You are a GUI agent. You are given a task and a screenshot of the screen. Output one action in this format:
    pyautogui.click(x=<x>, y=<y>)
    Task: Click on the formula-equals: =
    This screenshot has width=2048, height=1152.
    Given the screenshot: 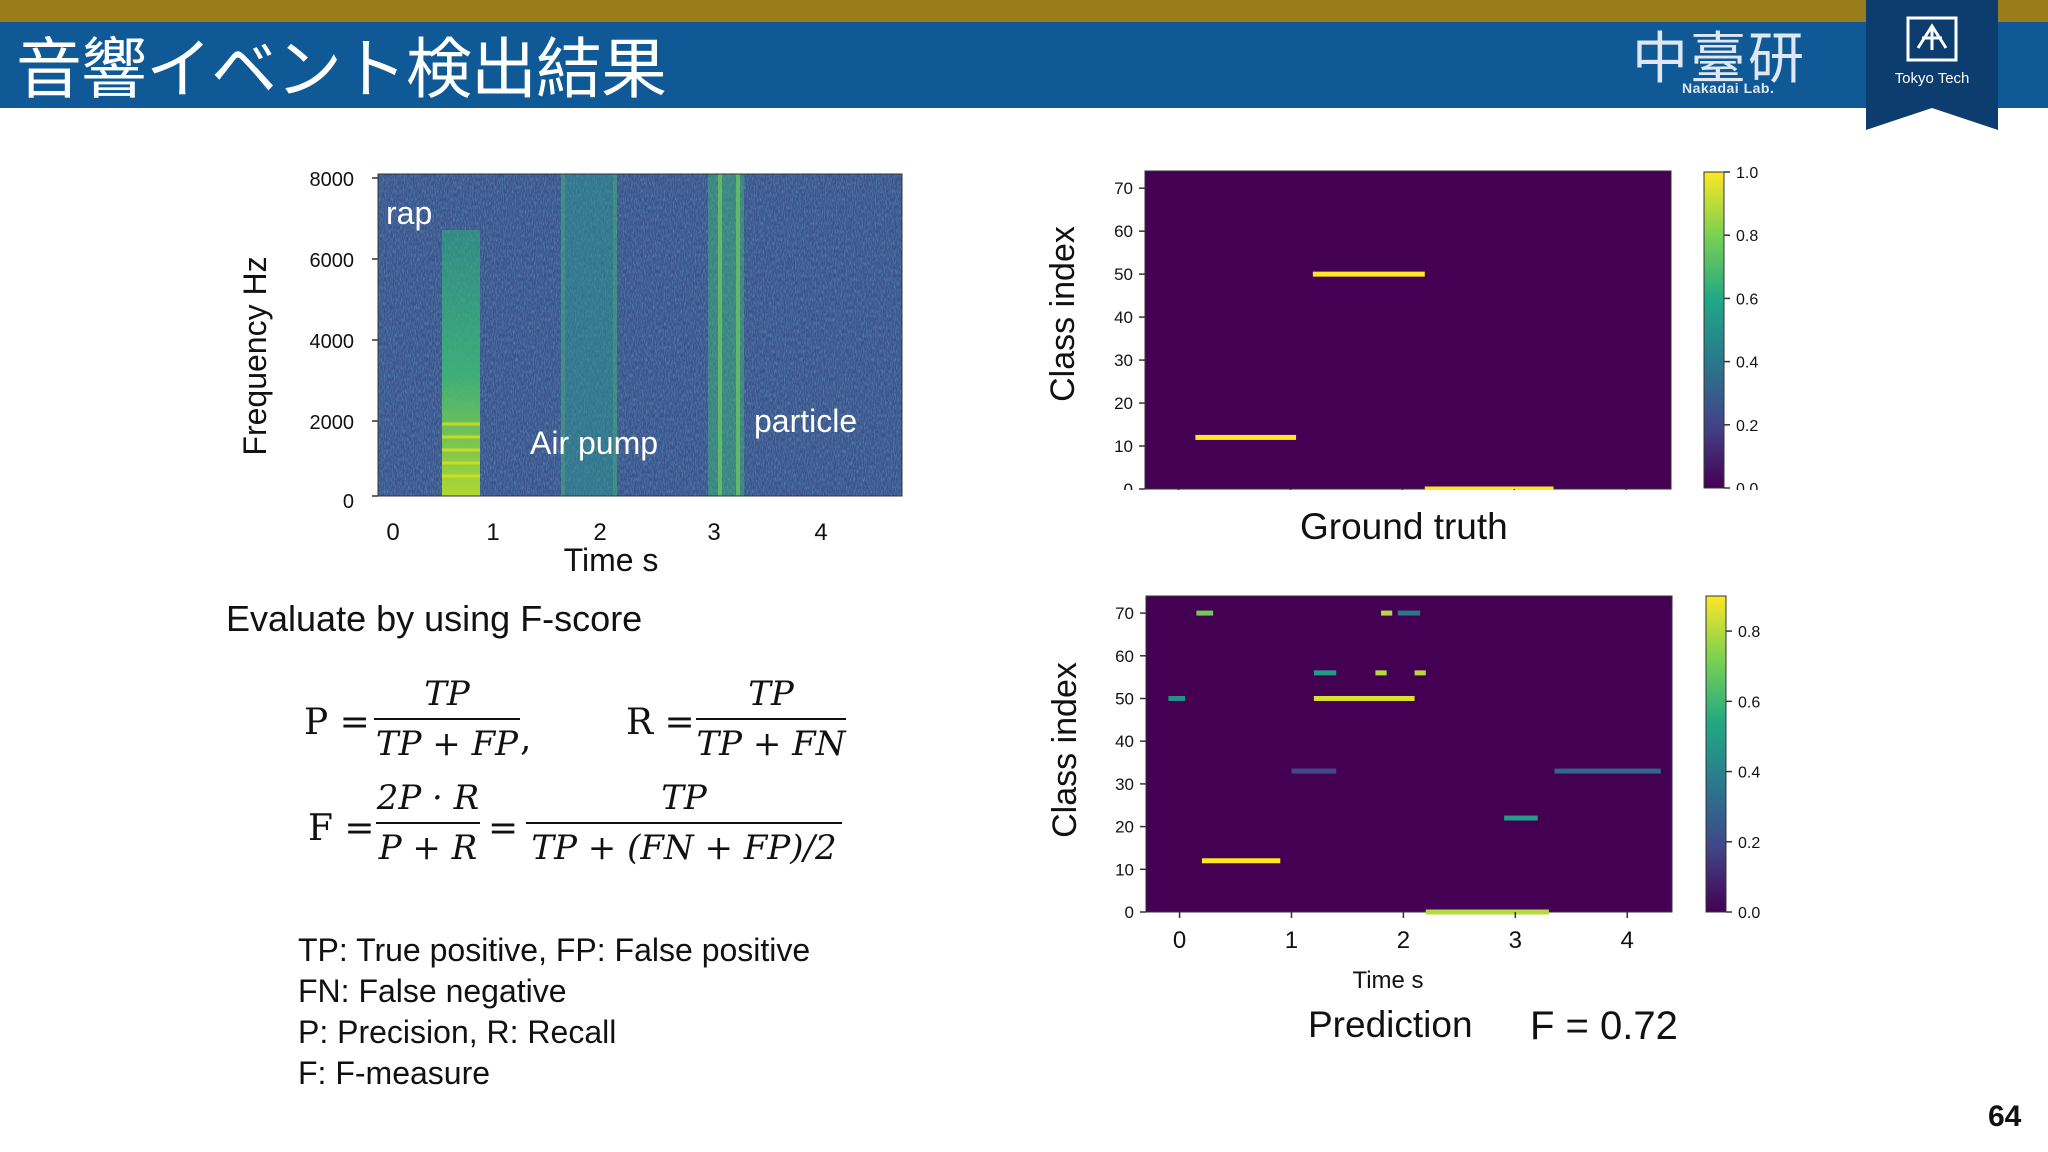 What is the action you would take?
    pyautogui.click(x=503, y=828)
    